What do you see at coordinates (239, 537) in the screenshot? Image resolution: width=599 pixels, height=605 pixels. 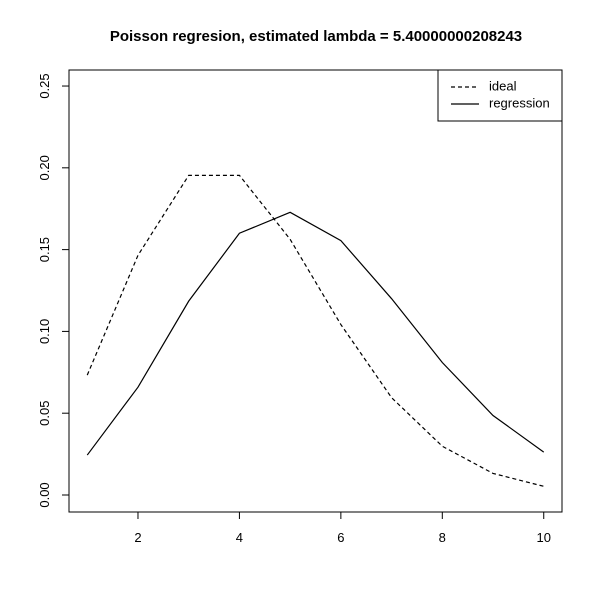 I see `x-tick-label: 4` at bounding box center [239, 537].